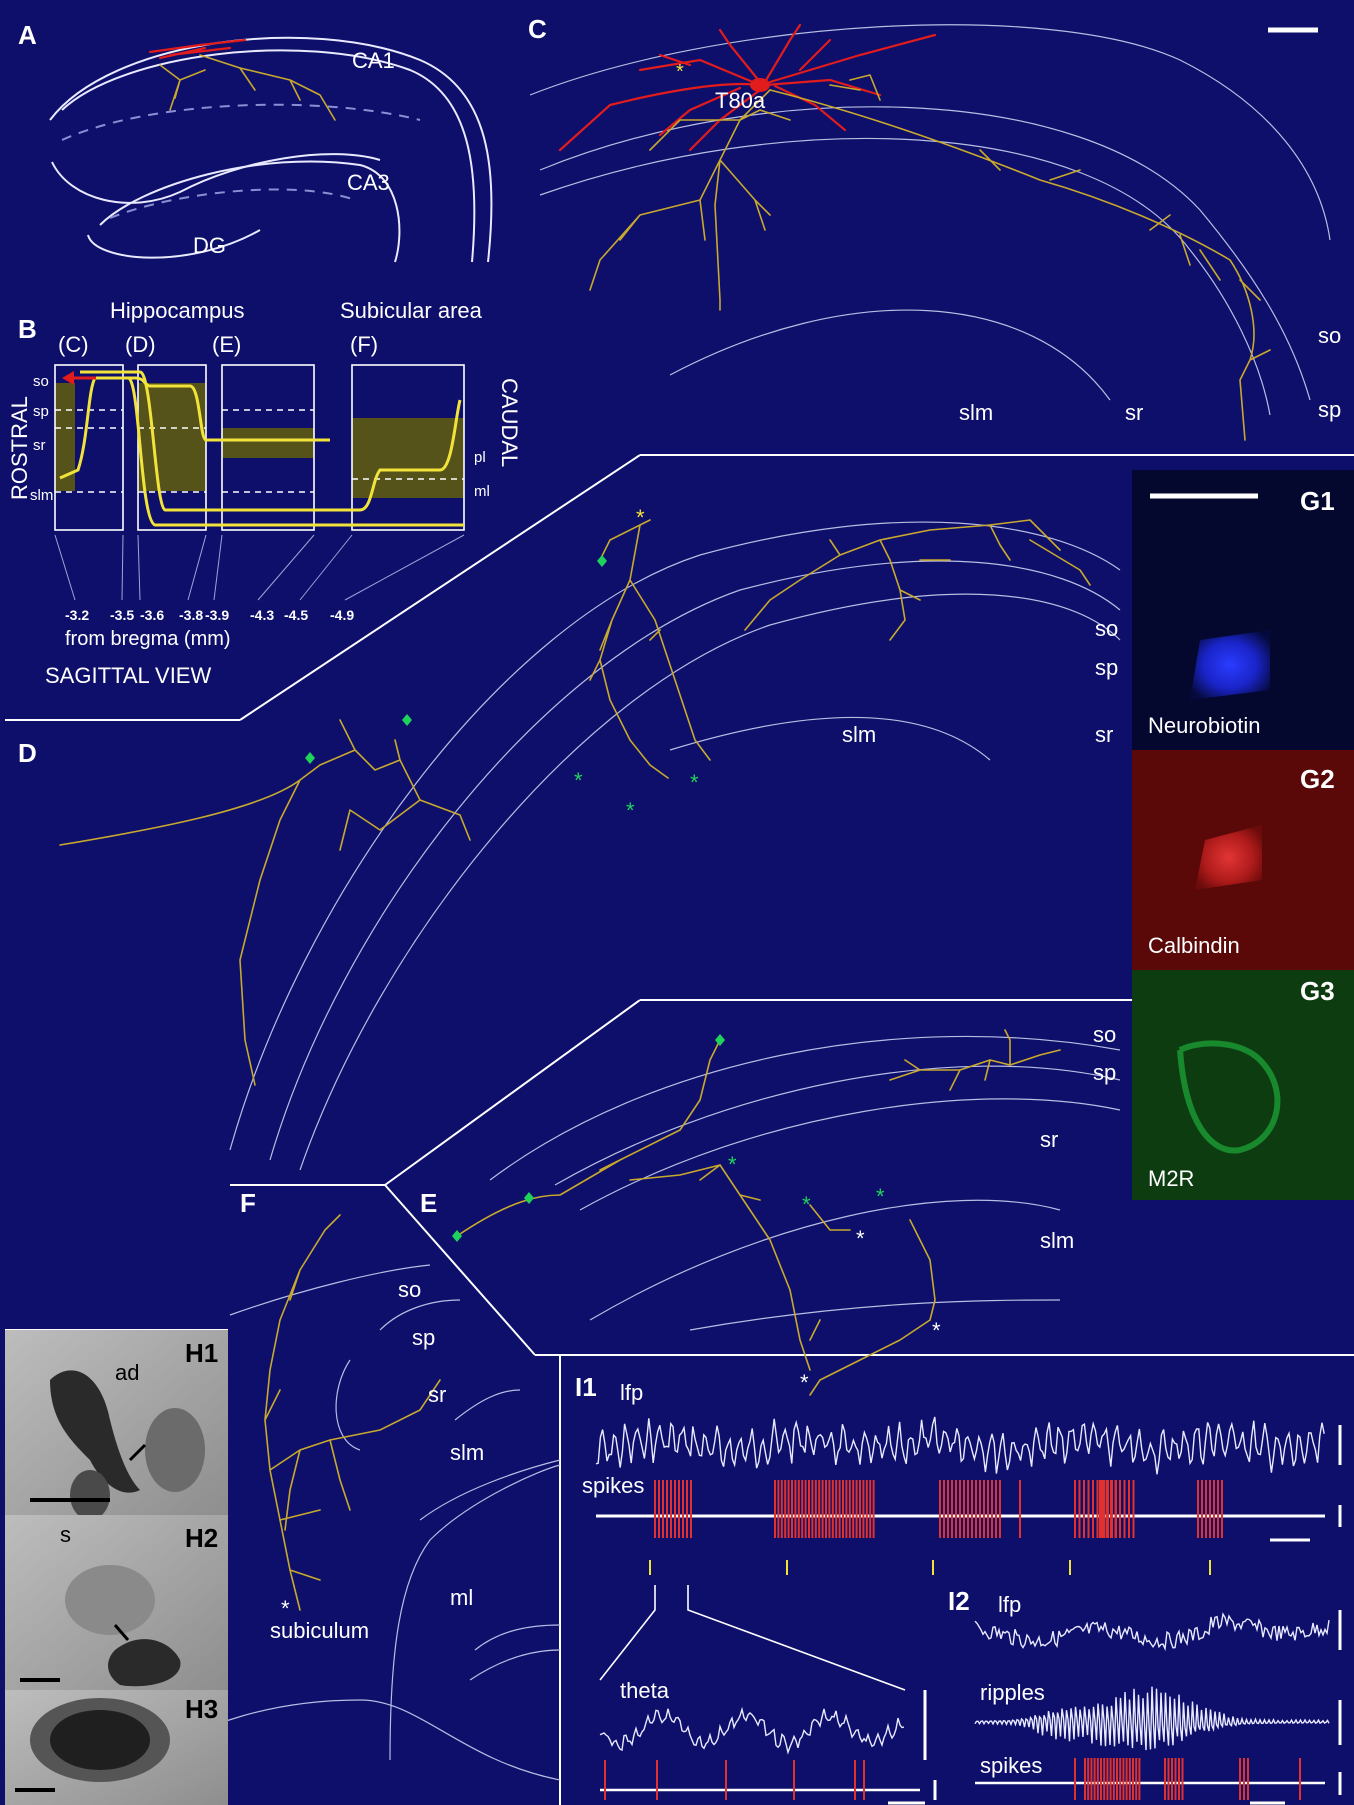 This screenshot has width=1354, height=1805. Describe the element at coordinates (177, 310) in the screenshot. I see `label-hippocampus: Hippocampus` at that location.